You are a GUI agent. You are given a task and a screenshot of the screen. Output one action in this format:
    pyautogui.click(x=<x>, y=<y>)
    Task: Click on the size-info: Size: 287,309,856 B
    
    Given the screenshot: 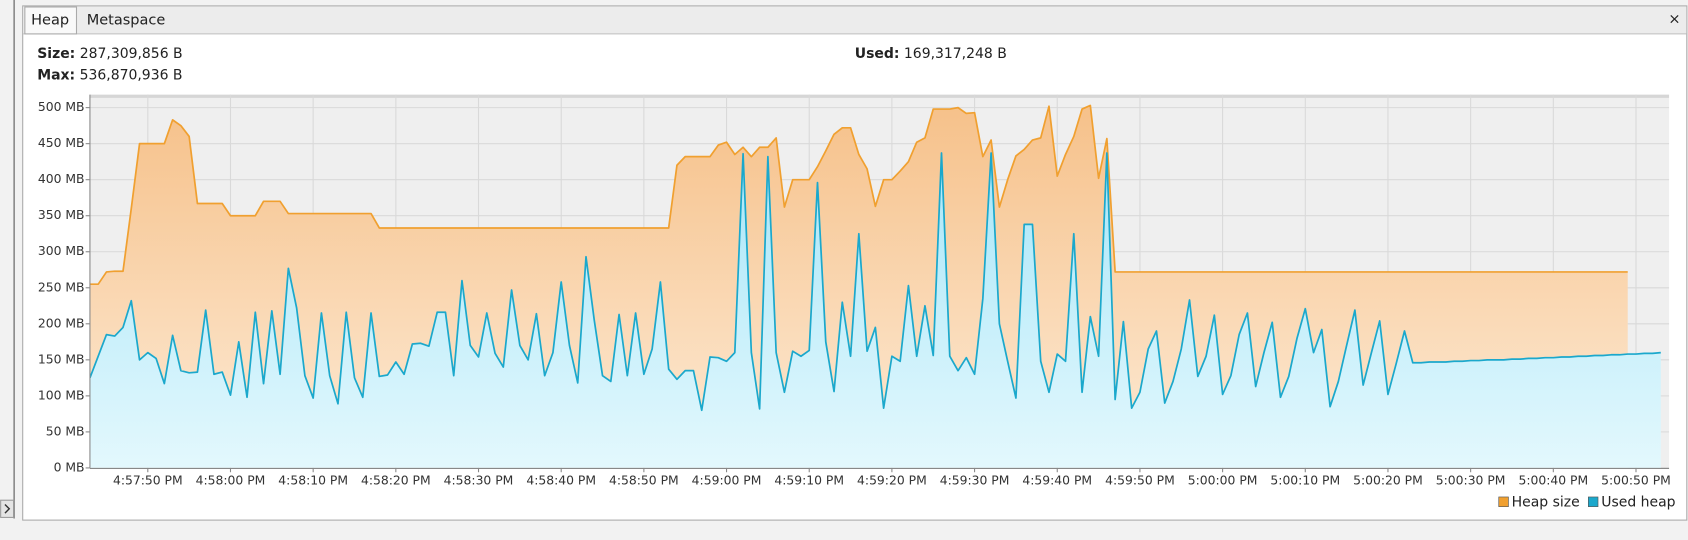 What is the action you would take?
    pyautogui.click(x=109, y=54)
    